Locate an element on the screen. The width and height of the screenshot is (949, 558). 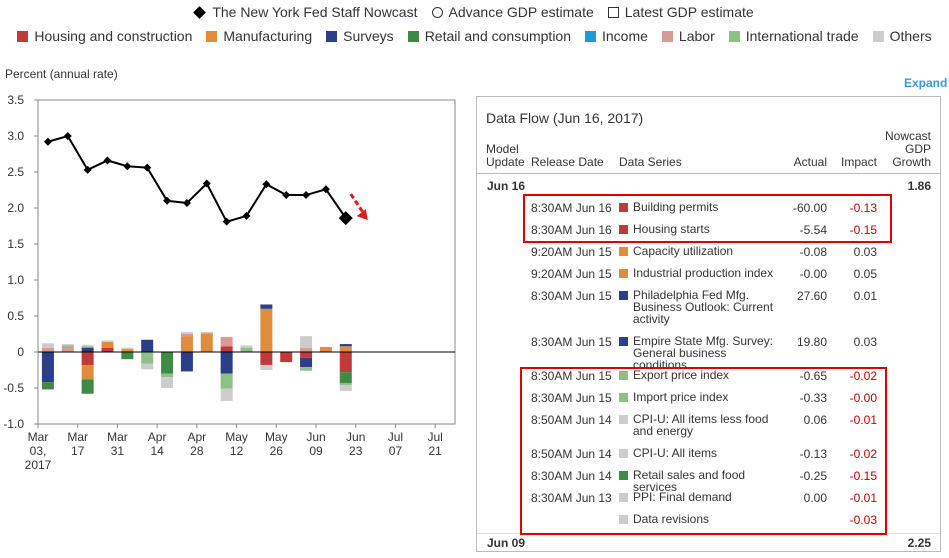
header-model-update-line2: Update is located at coordinates (505, 162).